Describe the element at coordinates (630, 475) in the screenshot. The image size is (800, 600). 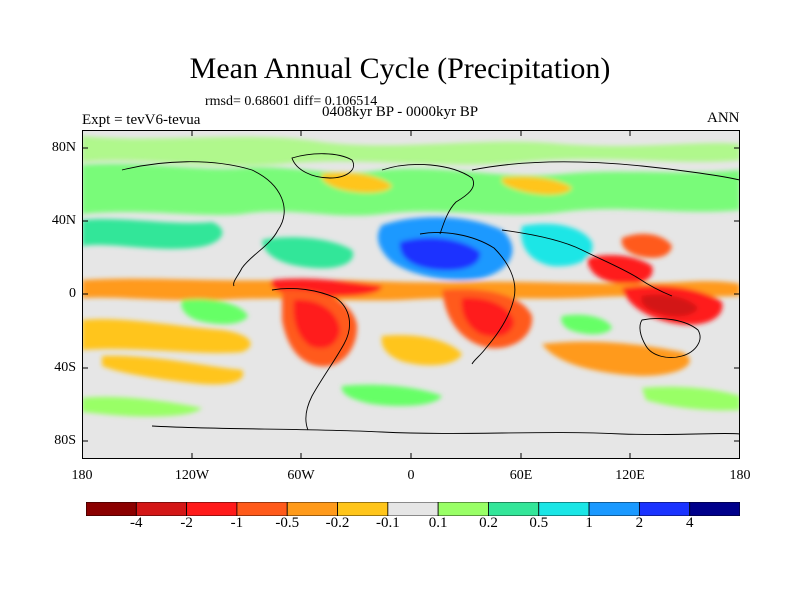
I see `lon-label: 120E` at that location.